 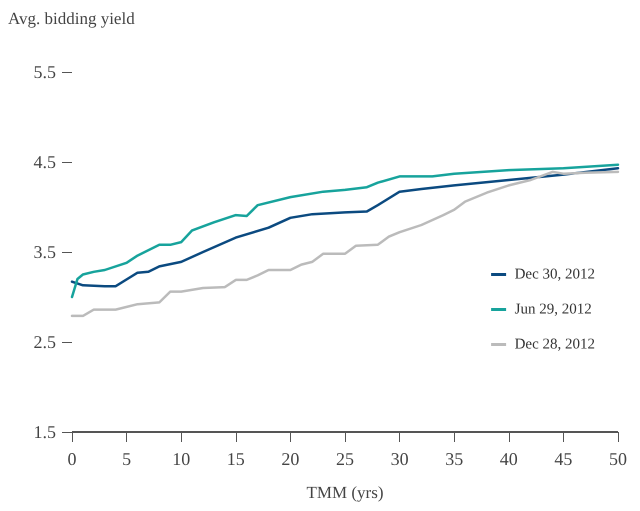 What do you see at coordinates (72, 459) in the screenshot?
I see `x-tick-label: 0` at bounding box center [72, 459].